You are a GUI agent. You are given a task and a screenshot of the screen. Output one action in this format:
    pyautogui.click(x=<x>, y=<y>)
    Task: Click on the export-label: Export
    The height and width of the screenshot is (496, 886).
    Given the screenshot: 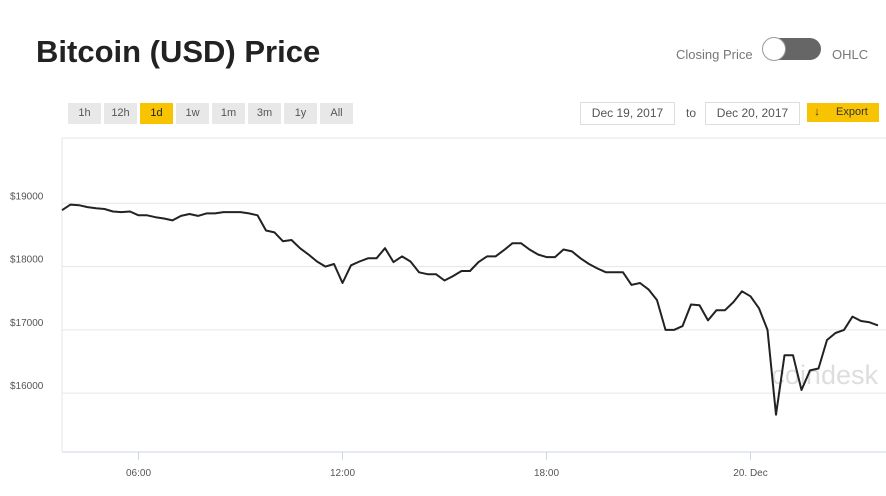 What is the action you would take?
    pyautogui.click(x=852, y=112)
    